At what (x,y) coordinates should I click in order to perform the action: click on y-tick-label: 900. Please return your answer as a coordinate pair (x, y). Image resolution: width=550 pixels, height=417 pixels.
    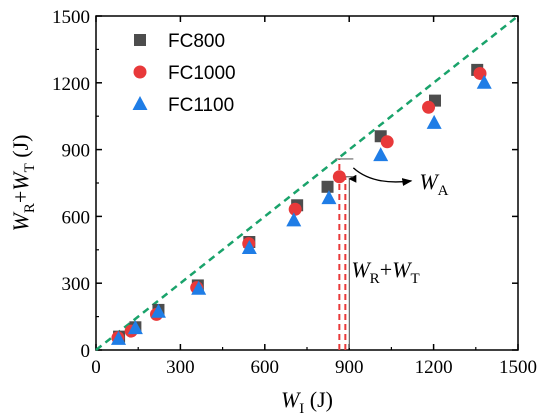
    Looking at the image, I should click on (76, 151).